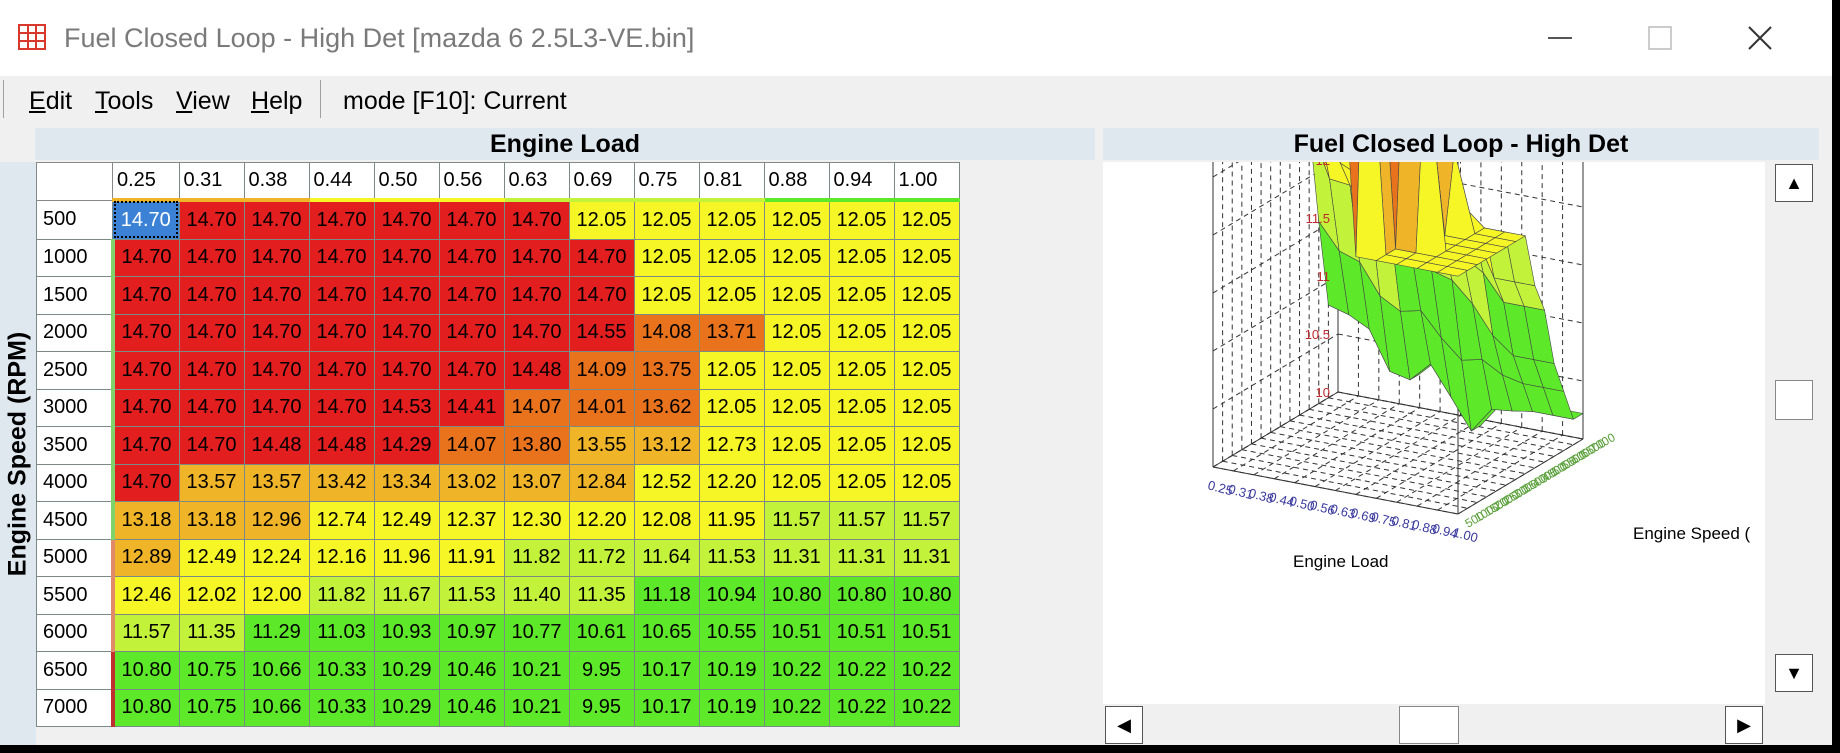 The width and height of the screenshot is (1840, 753). Describe the element at coordinates (1794, 183) in the screenshot. I see `scroll-up-button: ▲` at that location.